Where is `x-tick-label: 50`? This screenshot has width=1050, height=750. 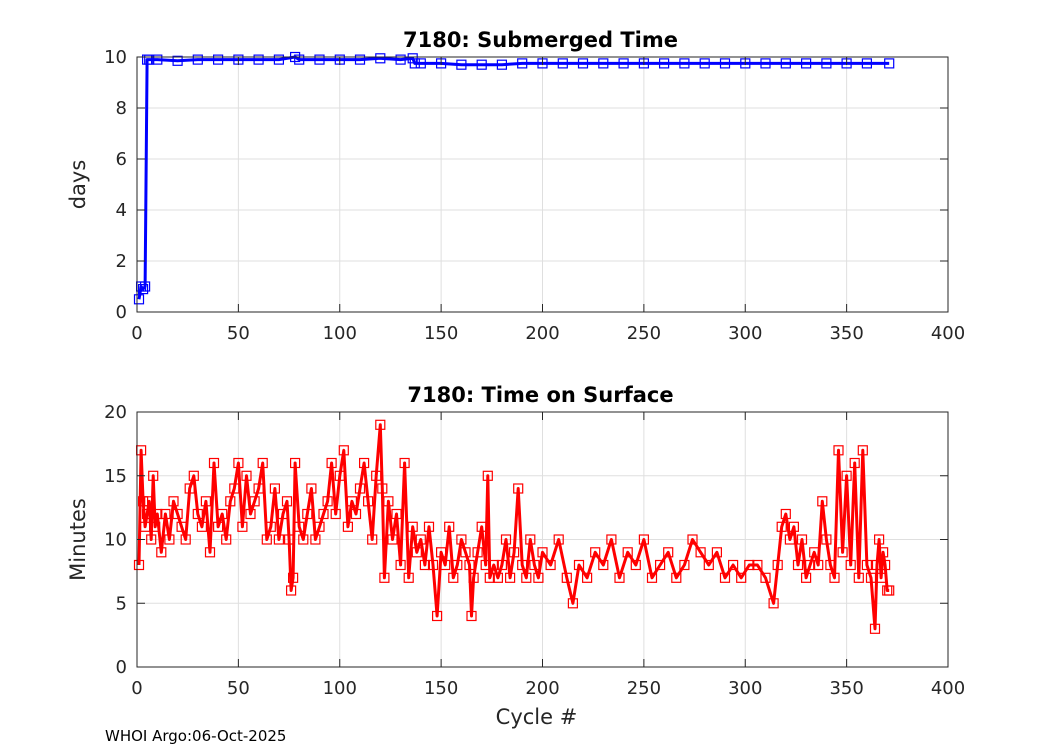
x-tick-label: 50 is located at coordinates (238, 333).